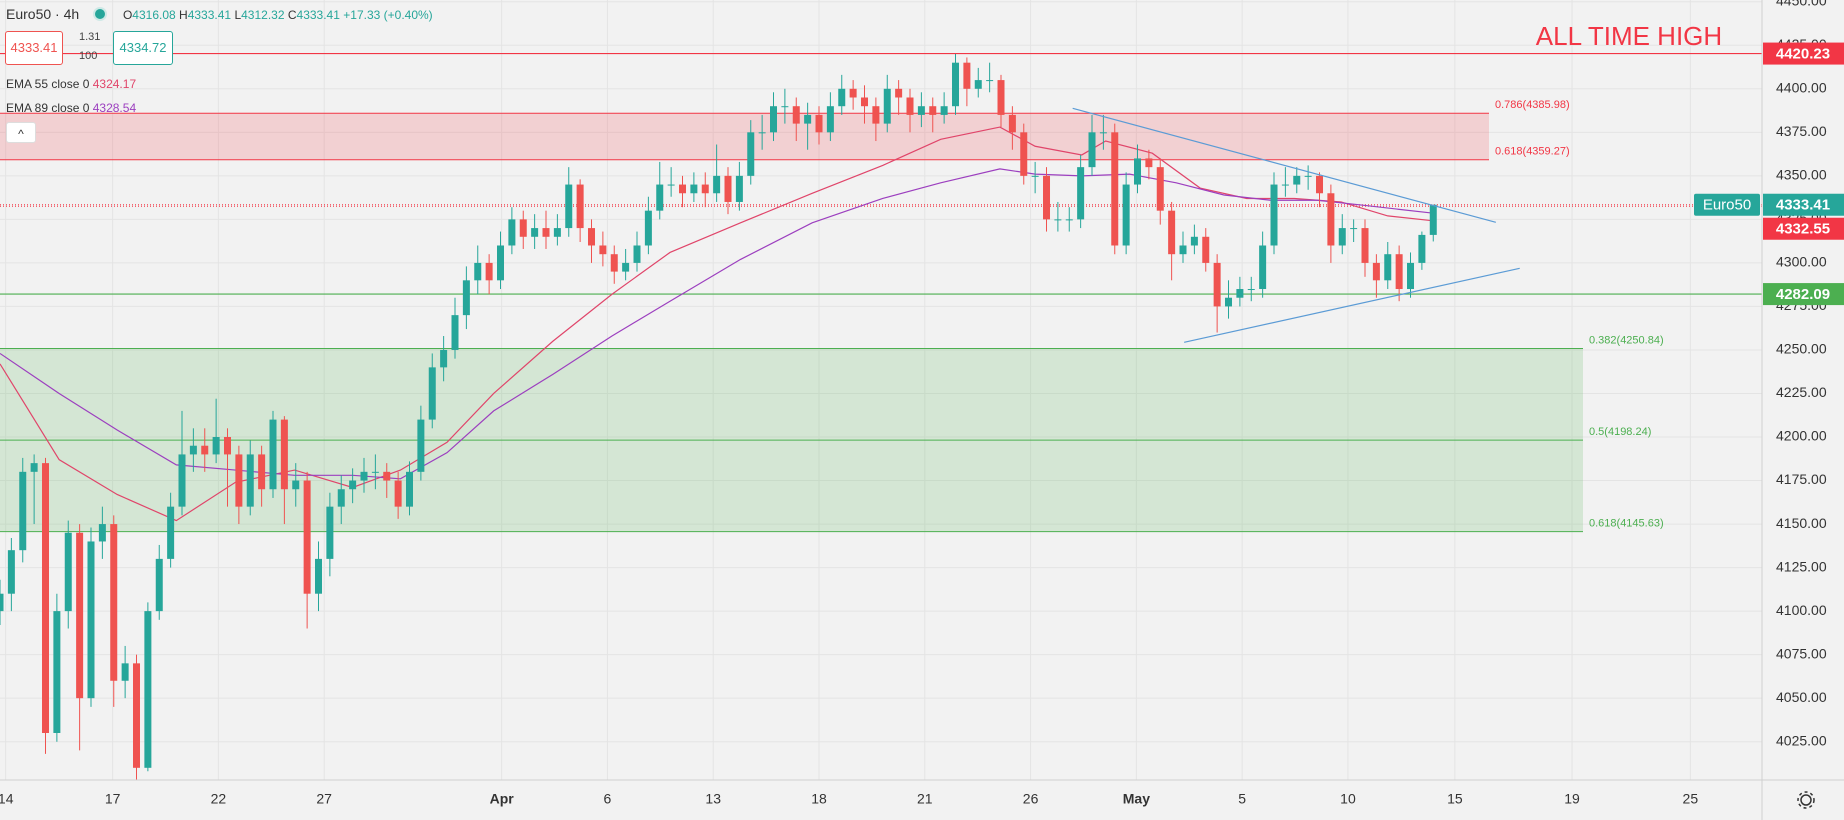 This screenshot has height=820, width=1844. What do you see at coordinates (1629, 36) in the screenshot?
I see `annotation: ALL TIME HIGH` at bounding box center [1629, 36].